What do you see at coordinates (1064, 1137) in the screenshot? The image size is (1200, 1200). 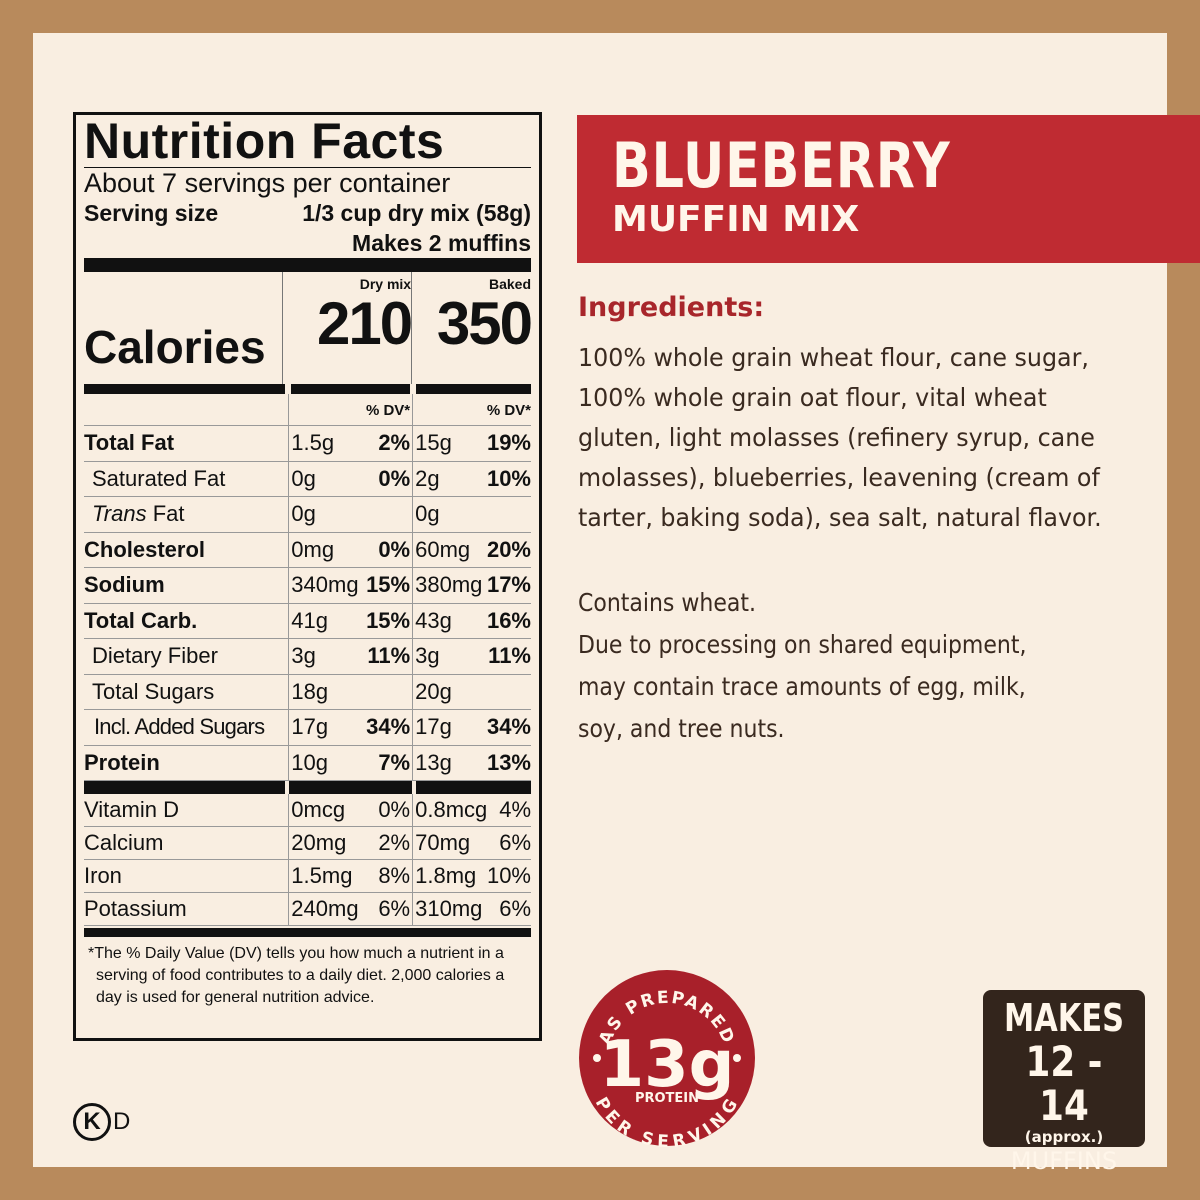 I see `makes-approx: (approx.)` at bounding box center [1064, 1137].